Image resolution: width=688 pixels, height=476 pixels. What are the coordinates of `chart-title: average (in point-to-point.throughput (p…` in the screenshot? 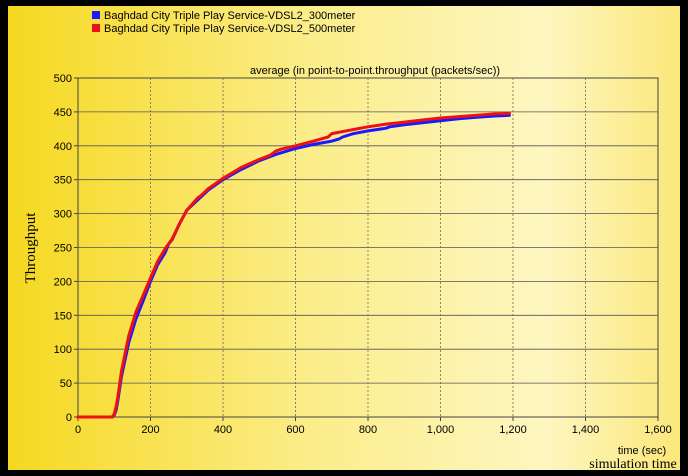 It's located at (375, 71).